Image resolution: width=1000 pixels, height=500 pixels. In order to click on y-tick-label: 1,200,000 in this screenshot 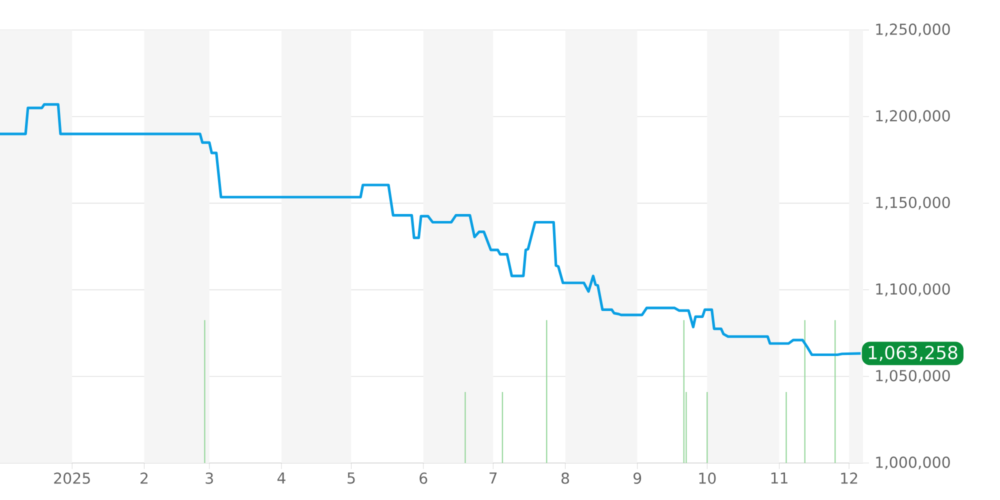, I will do `click(913, 117)`.